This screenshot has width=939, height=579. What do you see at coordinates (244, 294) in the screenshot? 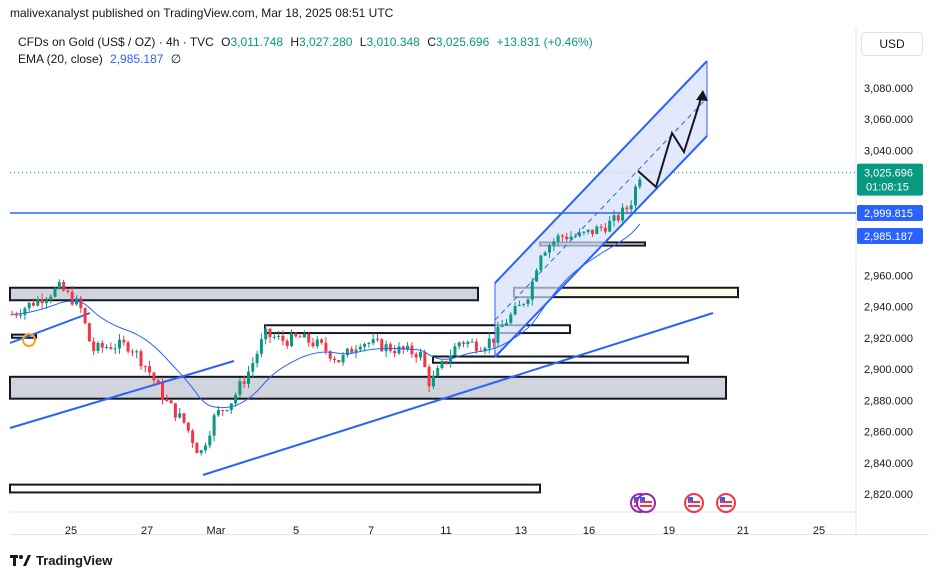
I see `zone-upper-left` at bounding box center [244, 294].